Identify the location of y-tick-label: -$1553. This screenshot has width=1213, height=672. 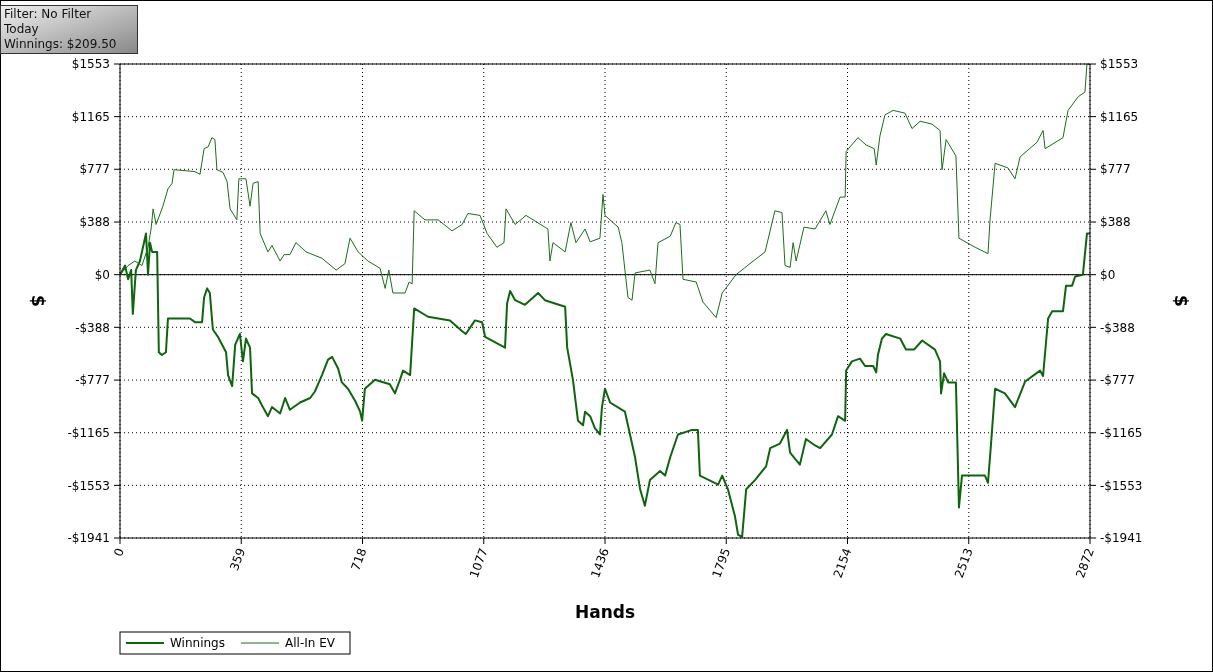
(88, 485).